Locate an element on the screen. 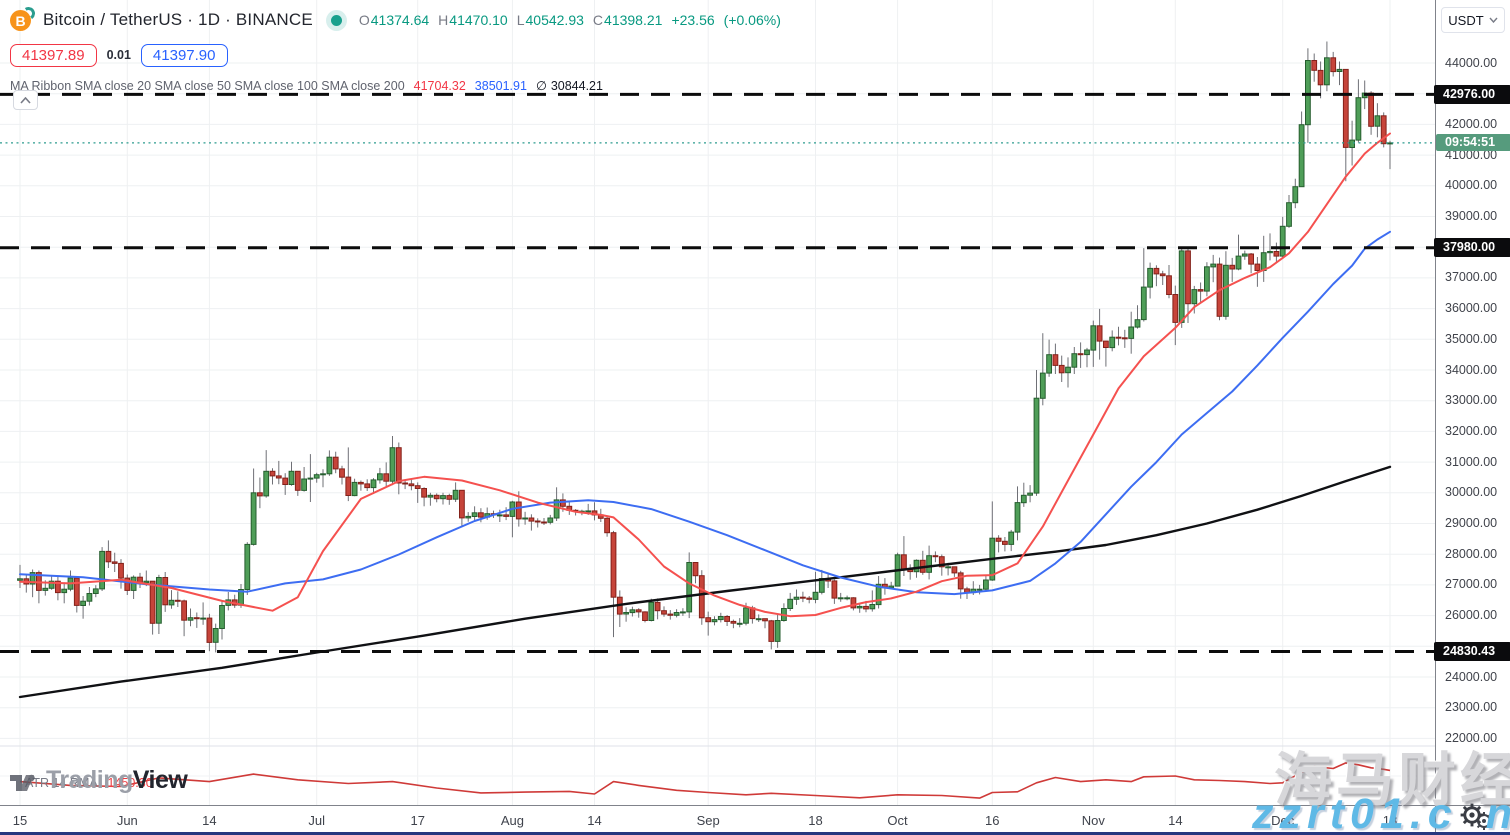  price-tick-label: 33000.00 is located at coordinates (1471, 400).